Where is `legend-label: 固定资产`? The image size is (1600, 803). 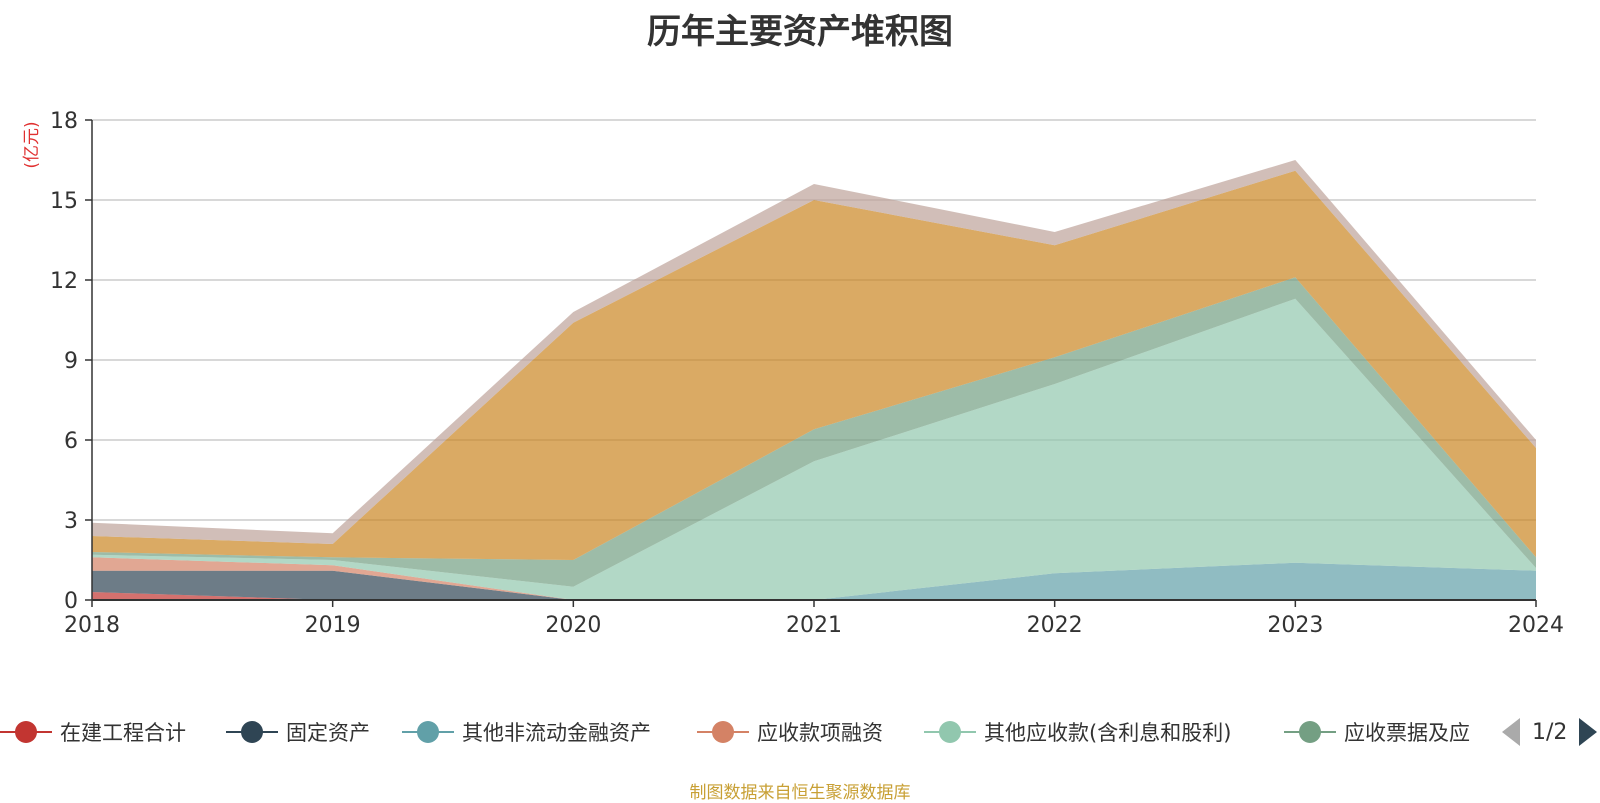 legend-label: 固定资产 is located at coordinates (328, 733).